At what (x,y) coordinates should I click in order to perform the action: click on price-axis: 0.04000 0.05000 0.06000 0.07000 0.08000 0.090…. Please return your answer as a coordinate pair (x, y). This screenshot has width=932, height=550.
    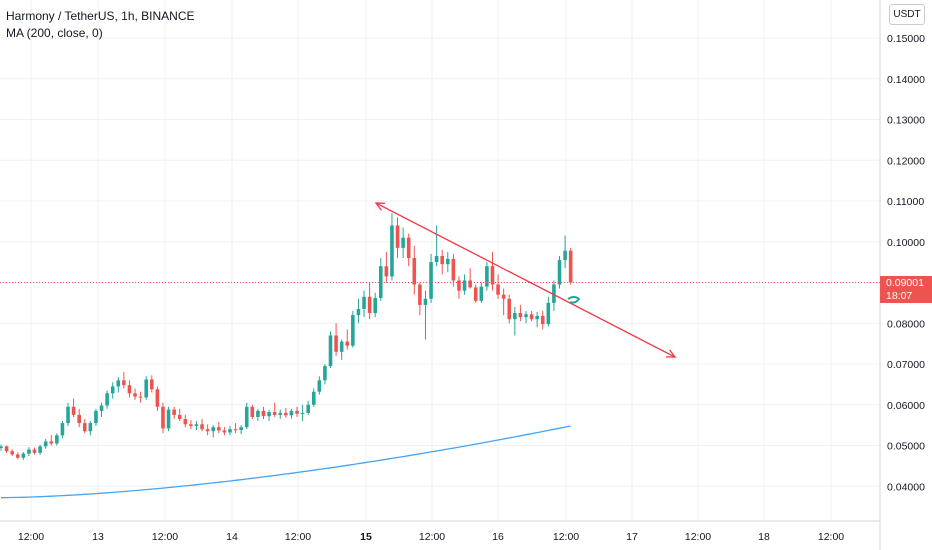
    Looking at the image, I should click on (906, 263).